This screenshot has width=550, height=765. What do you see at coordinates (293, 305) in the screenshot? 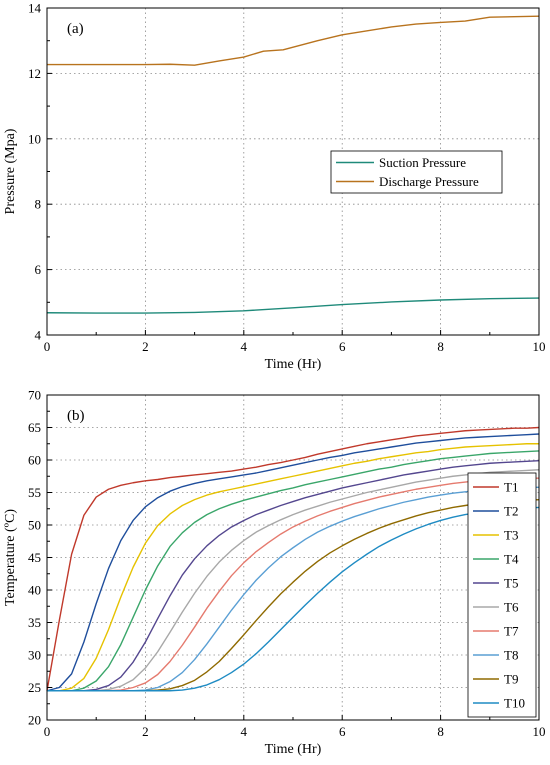
I see `series-line-suction-pressure` at bounding box center [293, 305].